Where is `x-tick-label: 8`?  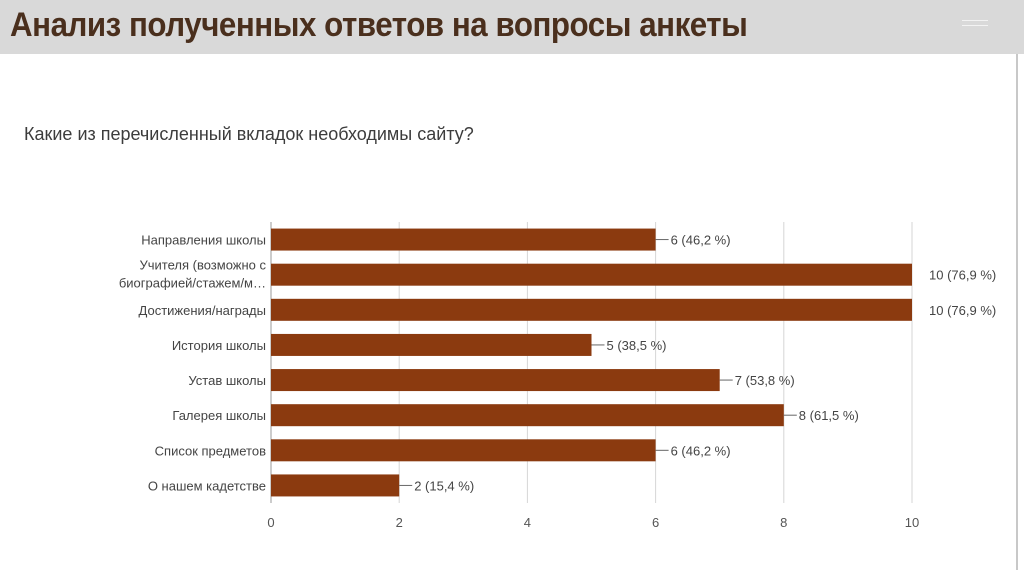
x-tick-label: 8 is located at coordinates (783, 522).